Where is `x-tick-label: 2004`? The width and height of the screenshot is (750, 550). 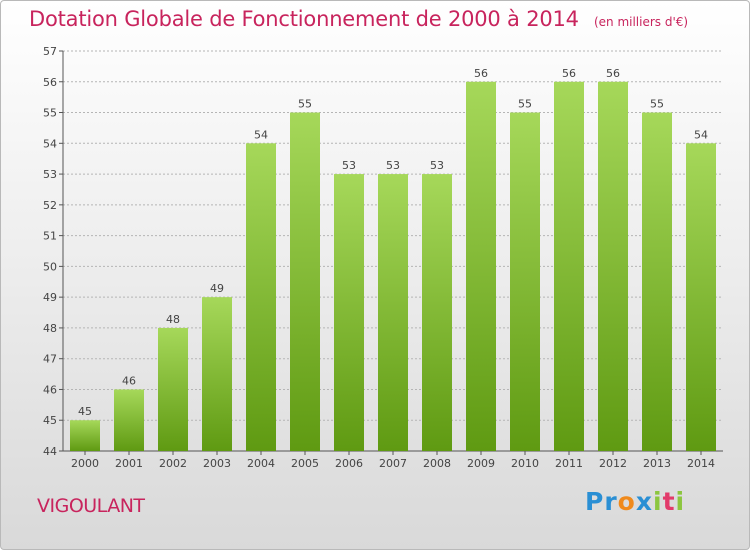
x-tick-label: 2004 is located at coordinates (261, 463).